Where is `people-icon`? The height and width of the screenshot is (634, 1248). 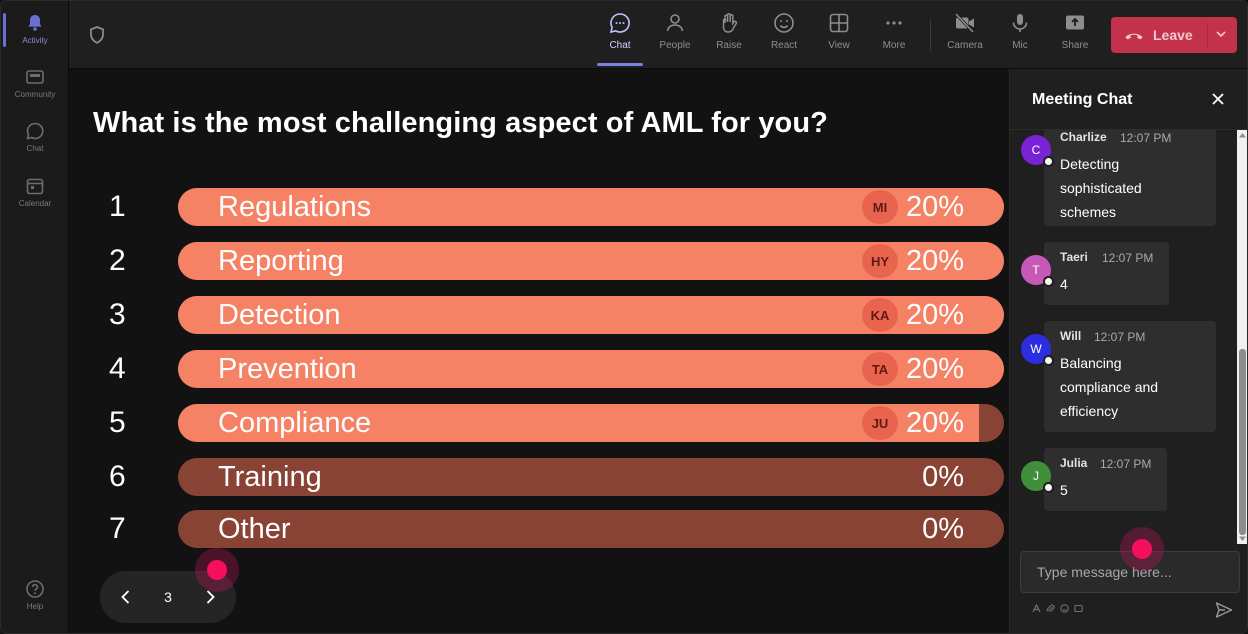 people-icon is located at coordinates (675, 23).